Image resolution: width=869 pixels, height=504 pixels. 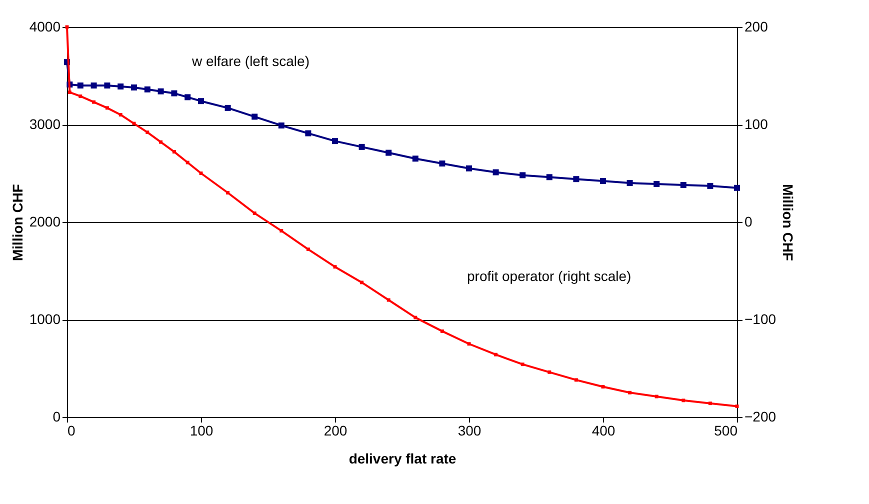 What do you see at coordinates (56, 416) in the screenshot?
I see `y-tick-label: 0` at bounding box center [56, 416].